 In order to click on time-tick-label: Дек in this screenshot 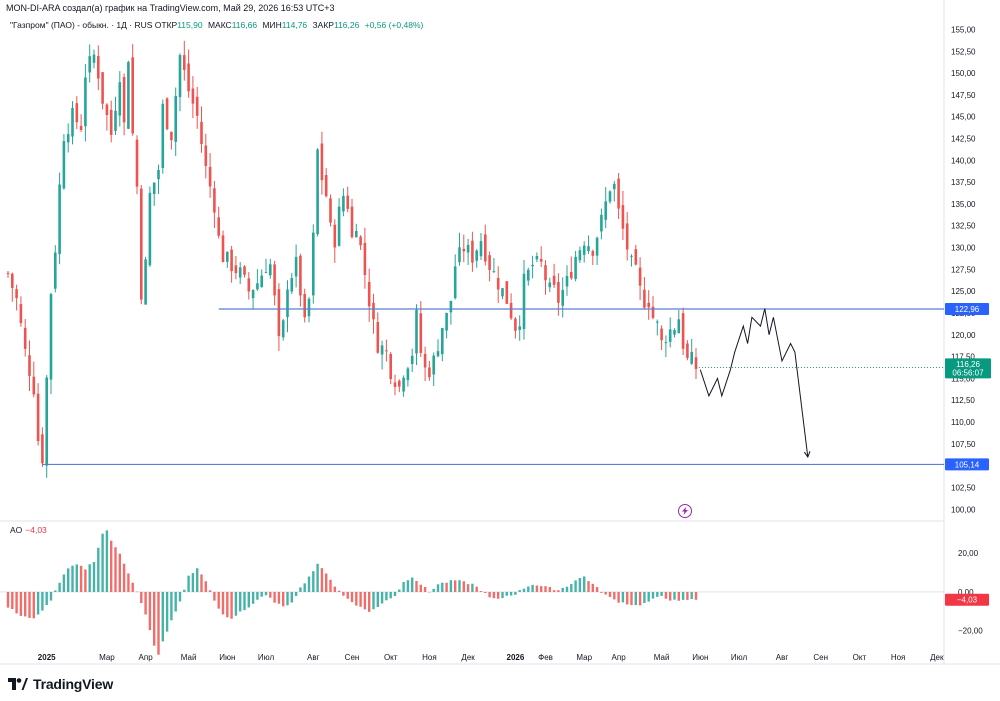, I will do `click(468, 657)`.